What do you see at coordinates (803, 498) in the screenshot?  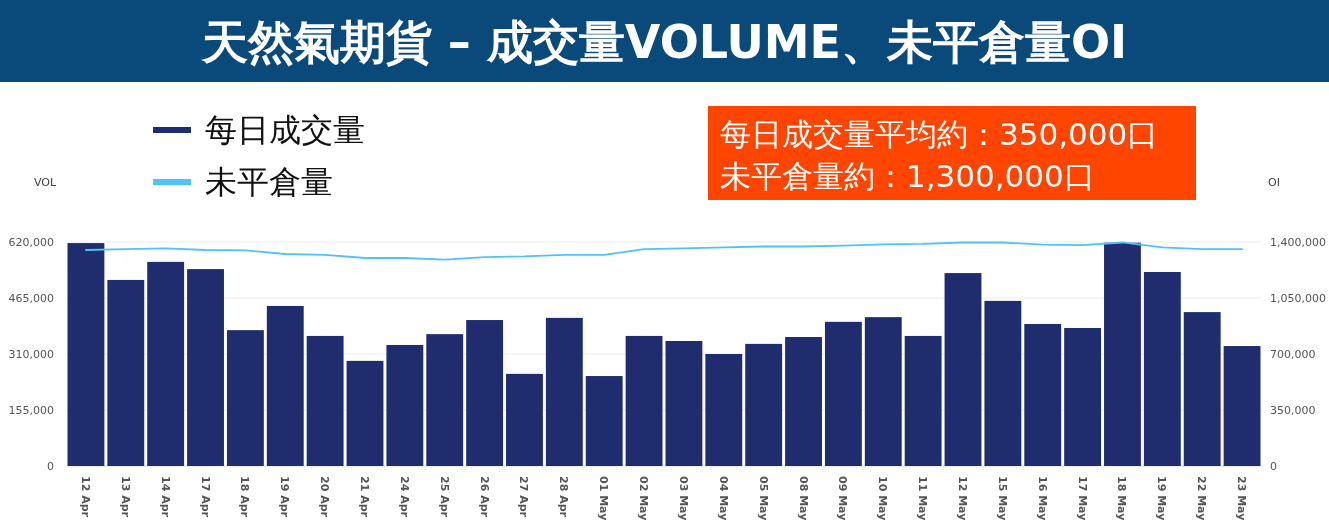 I see `x-tick-label: 08 May` at bounding box center [803, 498].